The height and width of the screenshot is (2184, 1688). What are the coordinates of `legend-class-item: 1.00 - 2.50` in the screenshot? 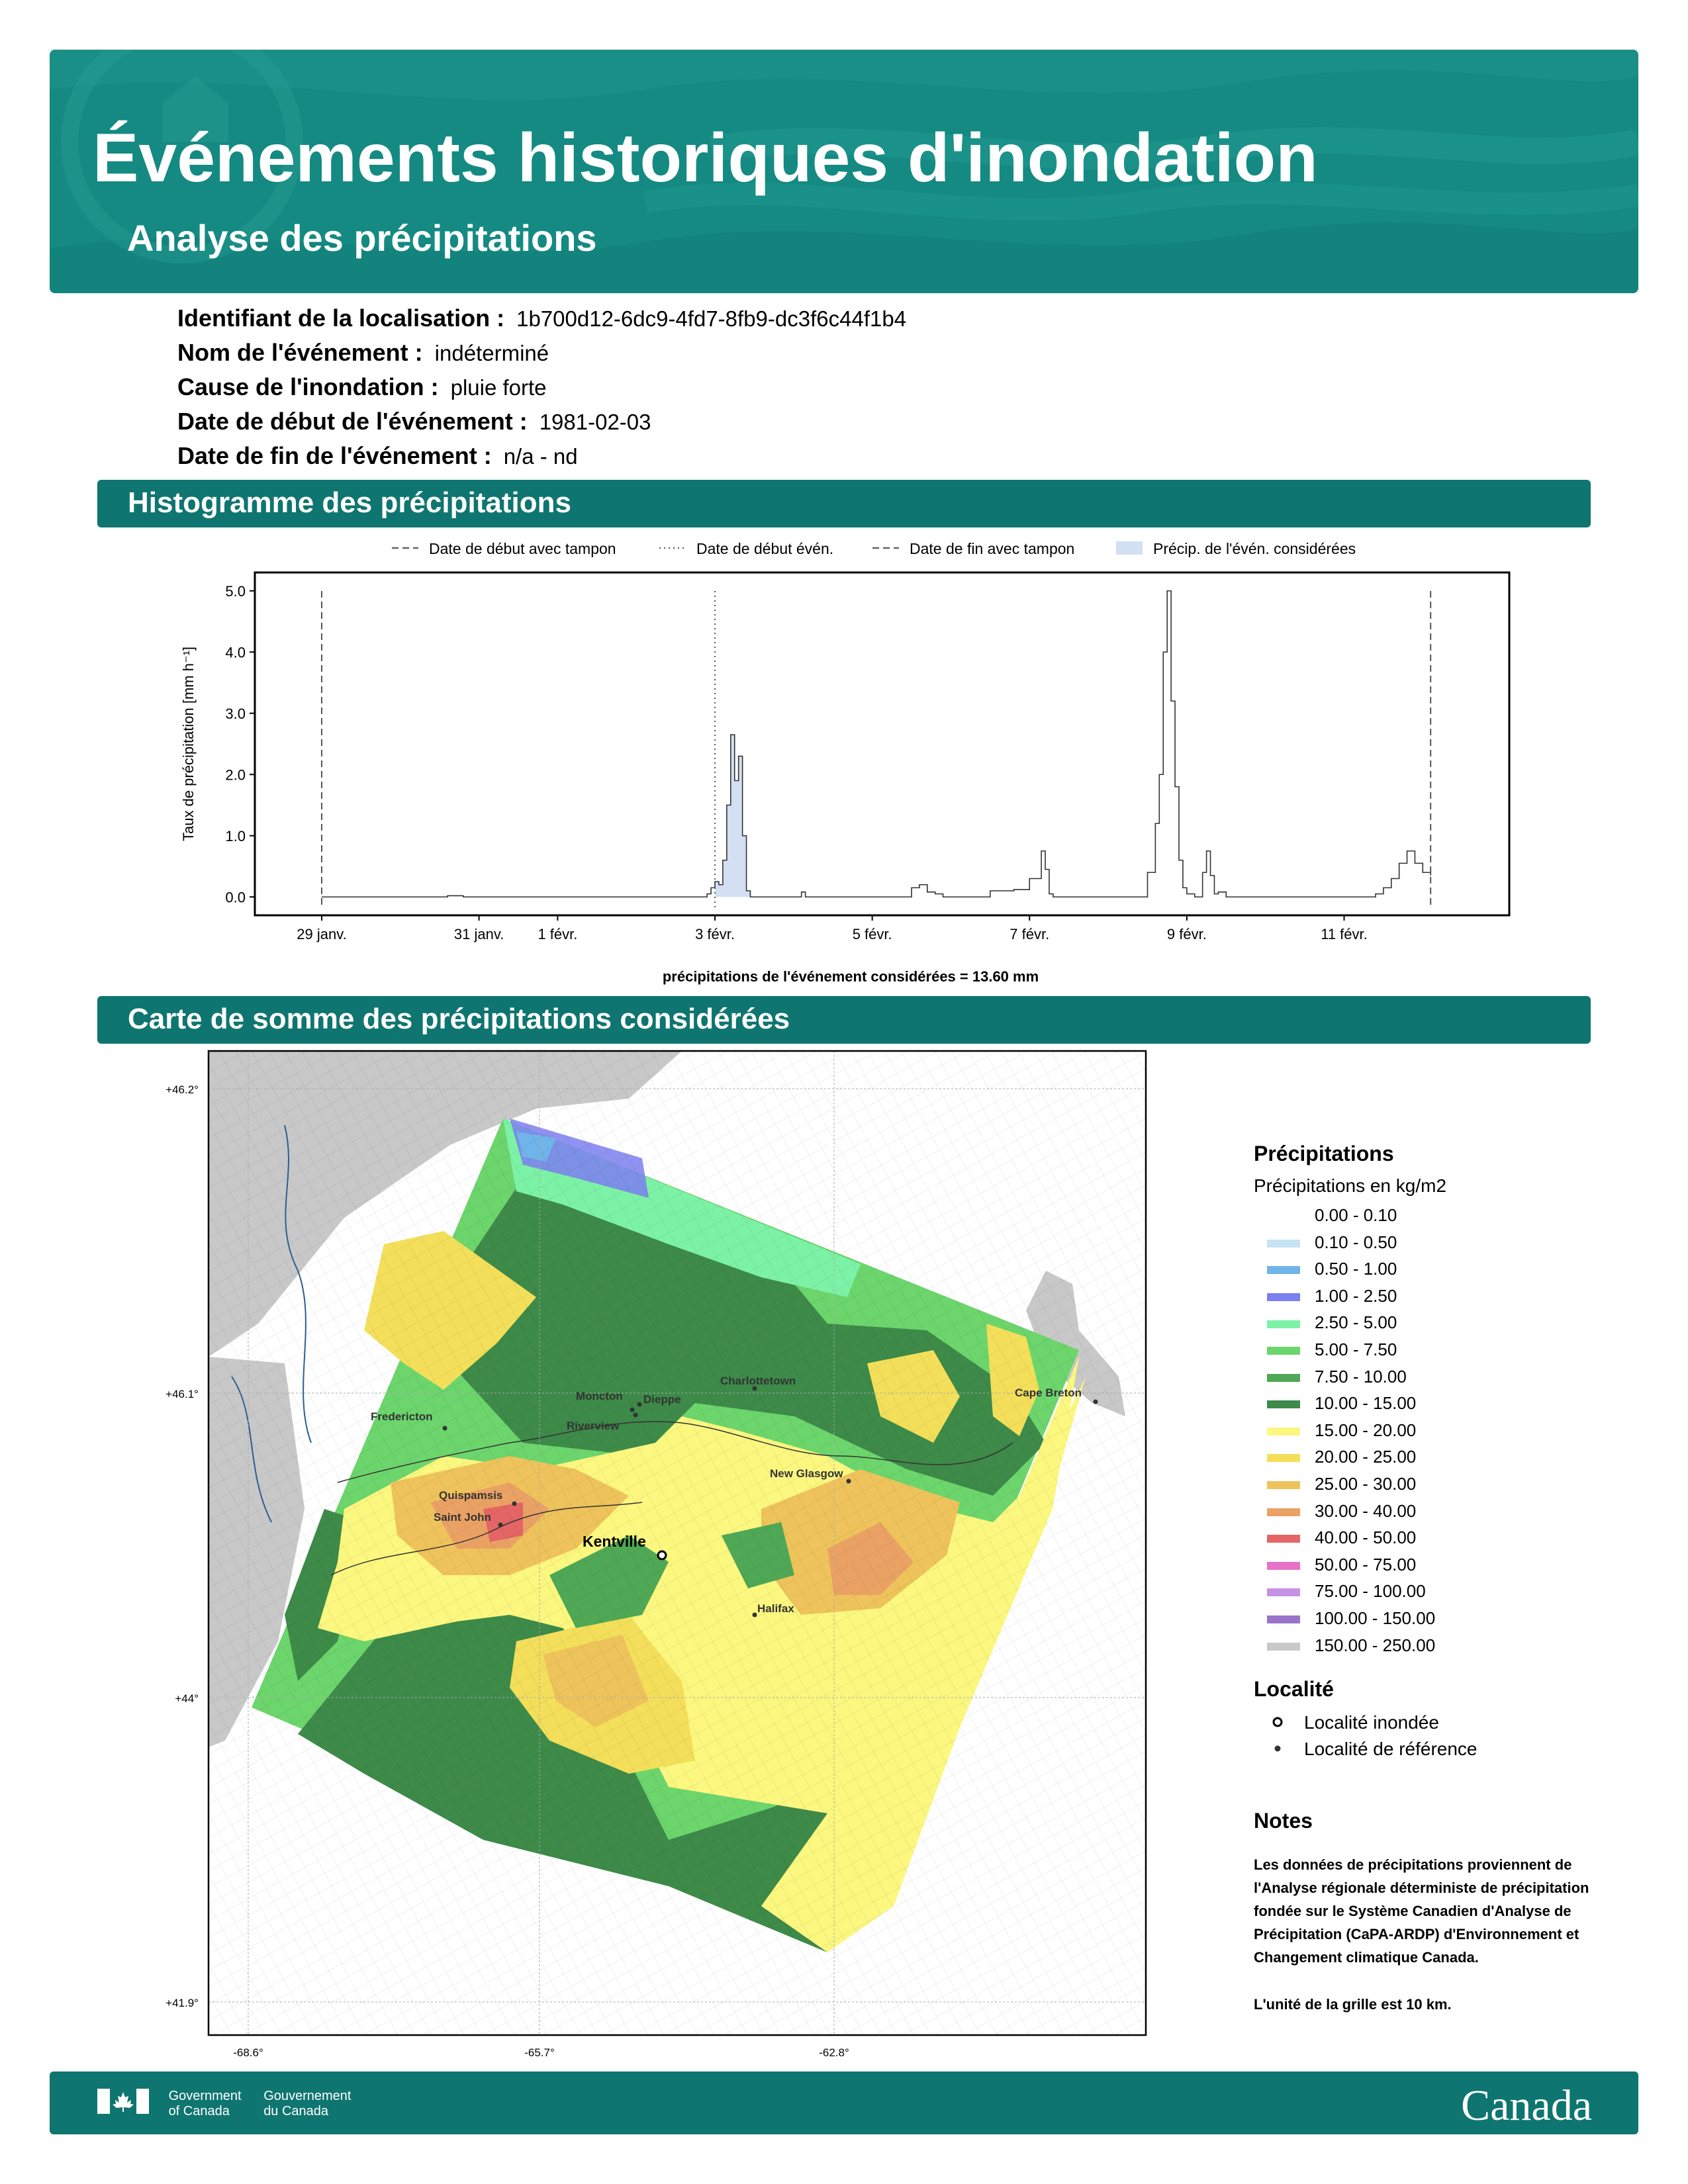 It's located at (1439, 1296).